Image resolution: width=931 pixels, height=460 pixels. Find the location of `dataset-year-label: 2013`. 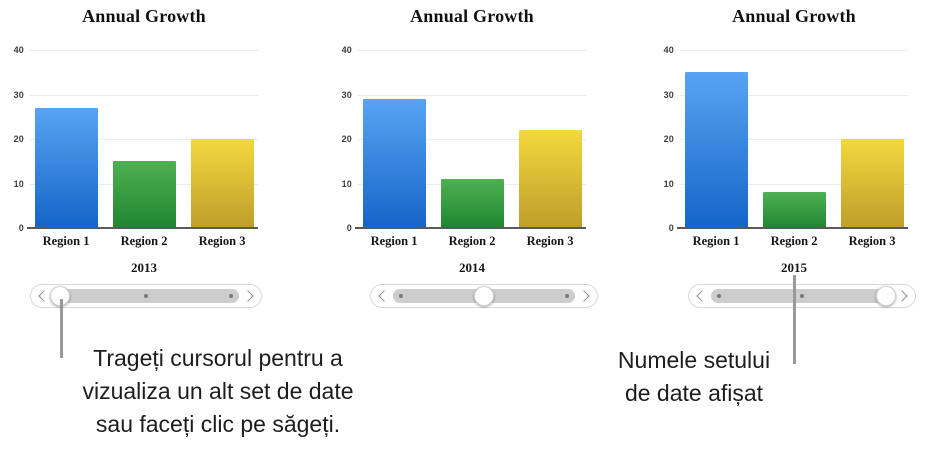

dataset-year-label: 2013 is located at coordinates (144, 267).